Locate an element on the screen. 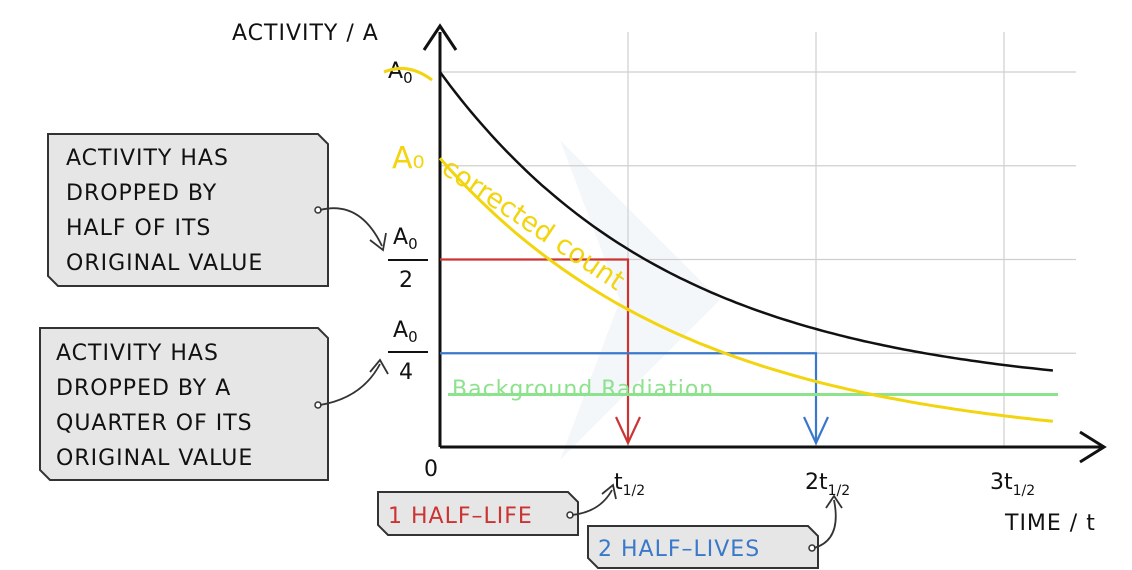  two-half-lives-tag: 2 HALF–LIVES is located at coordinates (715, 531).